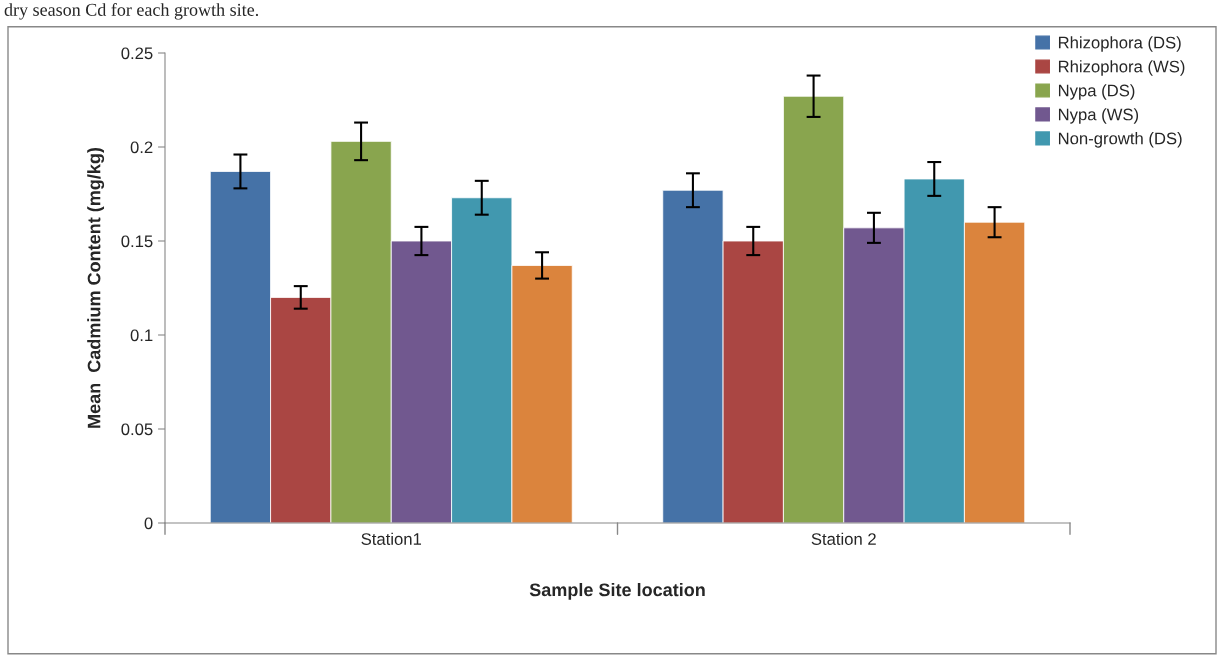  Describe the element at coordinates (96, 287) in the screenshot. I see `y-axis-title: Mean Cadmium Content (mg/kg)` at that location.